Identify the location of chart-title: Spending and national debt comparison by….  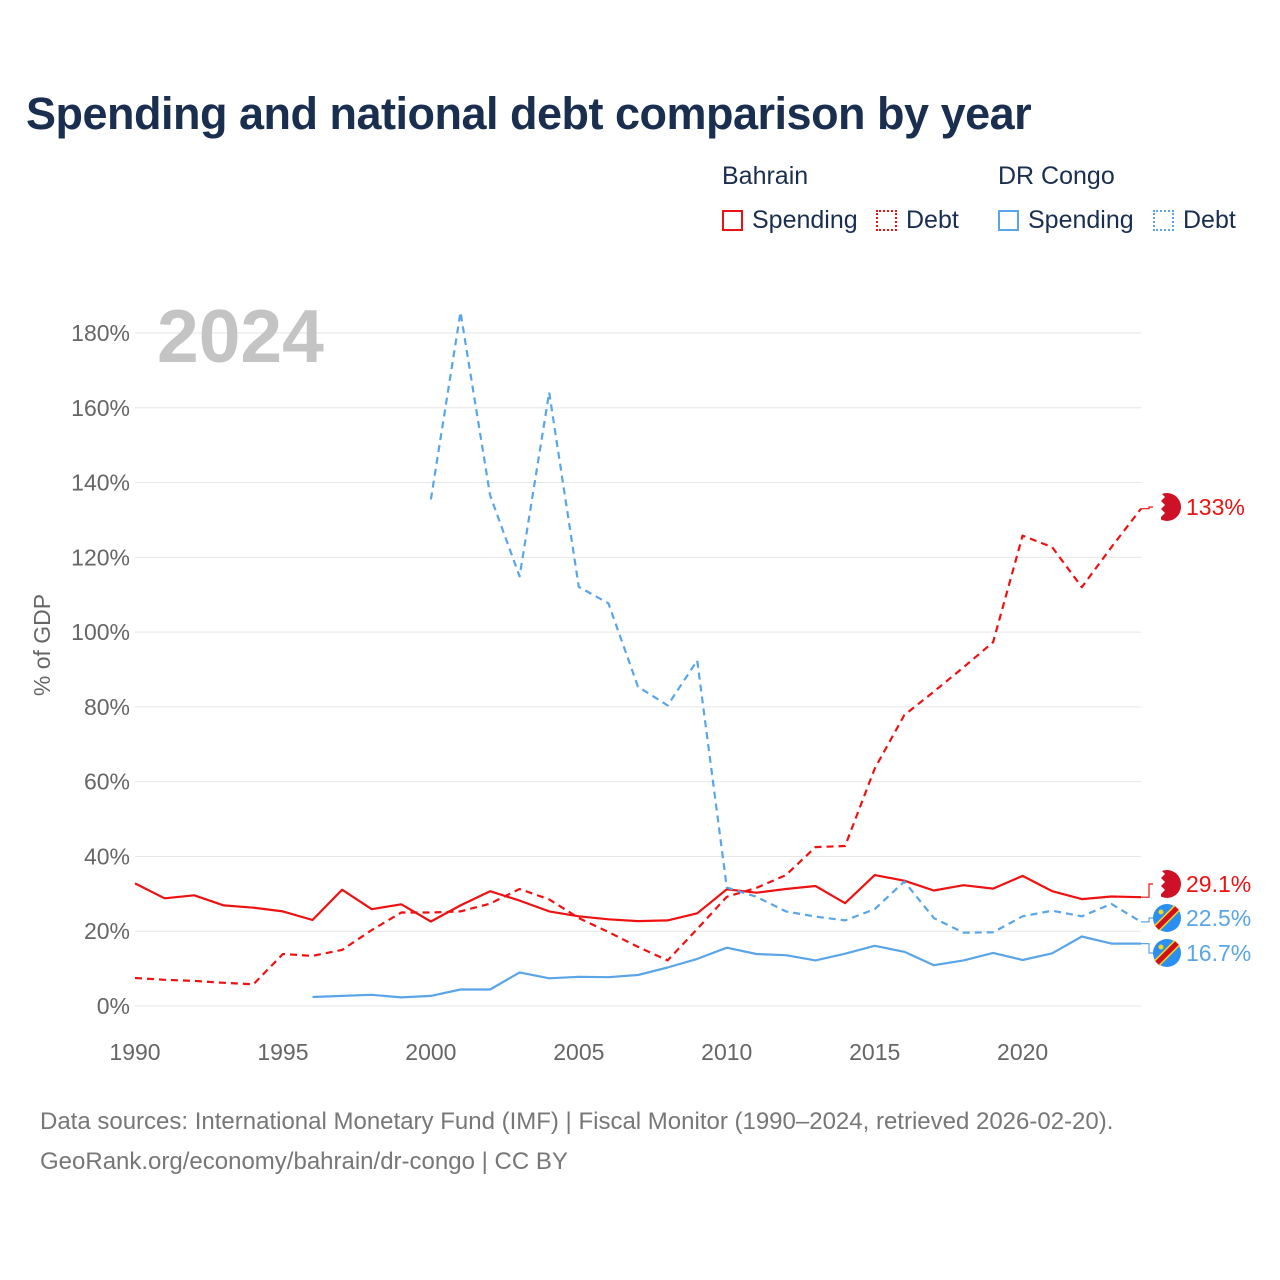
(529, 113).